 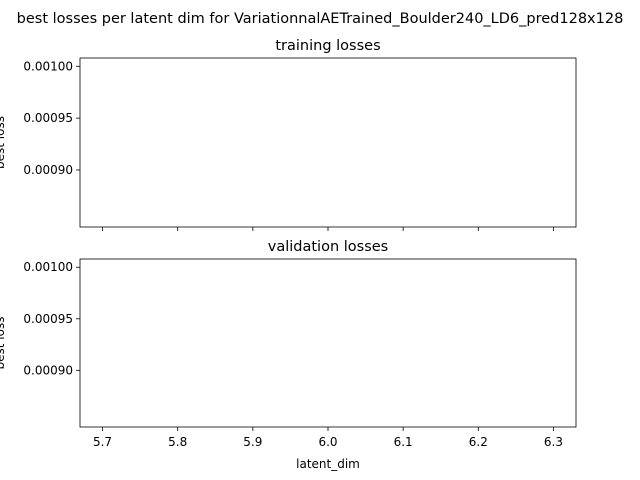 What do you see at coordinates (327, 442) in the screenshot?
I see `x-tick-label: 6.0` at bounding box center [327, 442].